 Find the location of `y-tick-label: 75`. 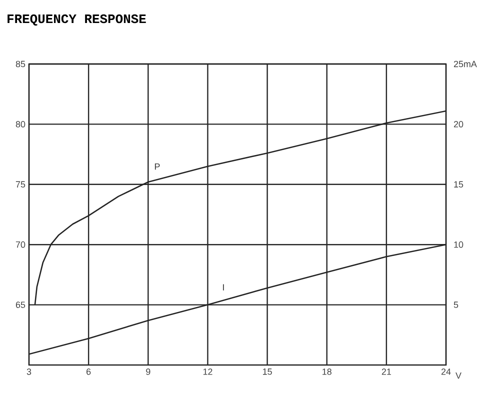

y-tick-label: 75 is located at coordinates (21, 184).